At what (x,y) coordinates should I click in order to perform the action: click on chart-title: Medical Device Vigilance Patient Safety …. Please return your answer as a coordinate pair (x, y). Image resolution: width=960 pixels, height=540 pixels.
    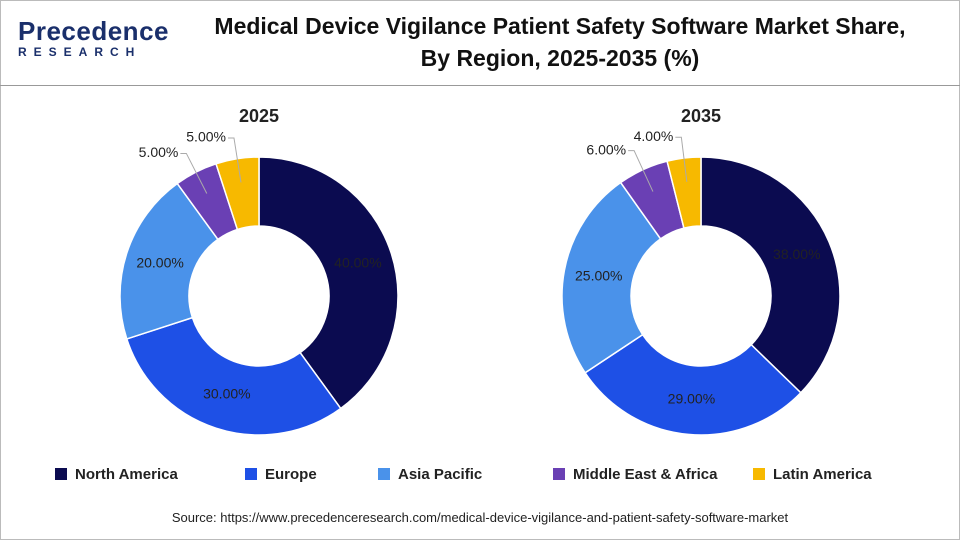
    Looking at the image, I should click on (560, 42).